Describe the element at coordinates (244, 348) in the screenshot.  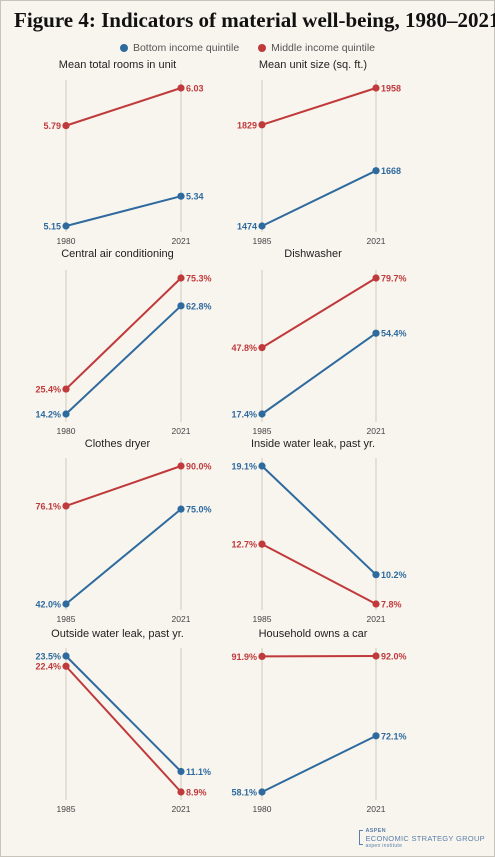
I see `data-label: 47.8%` at that location.